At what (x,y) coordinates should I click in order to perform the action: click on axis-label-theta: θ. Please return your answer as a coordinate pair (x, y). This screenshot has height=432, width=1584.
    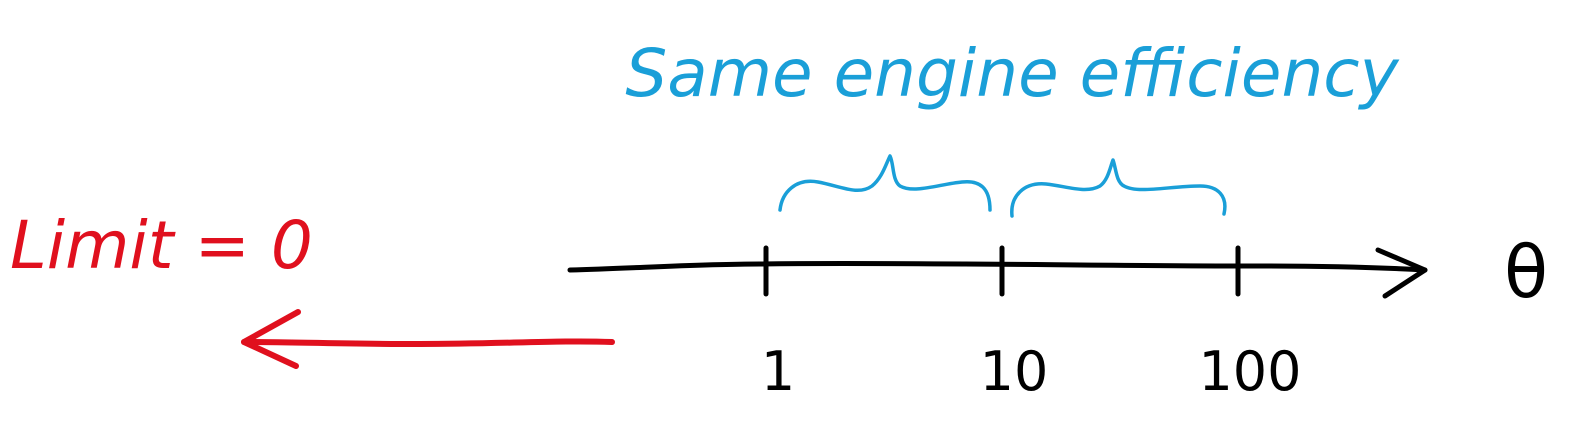
    Looking at the image, I should click on (1526, 272).